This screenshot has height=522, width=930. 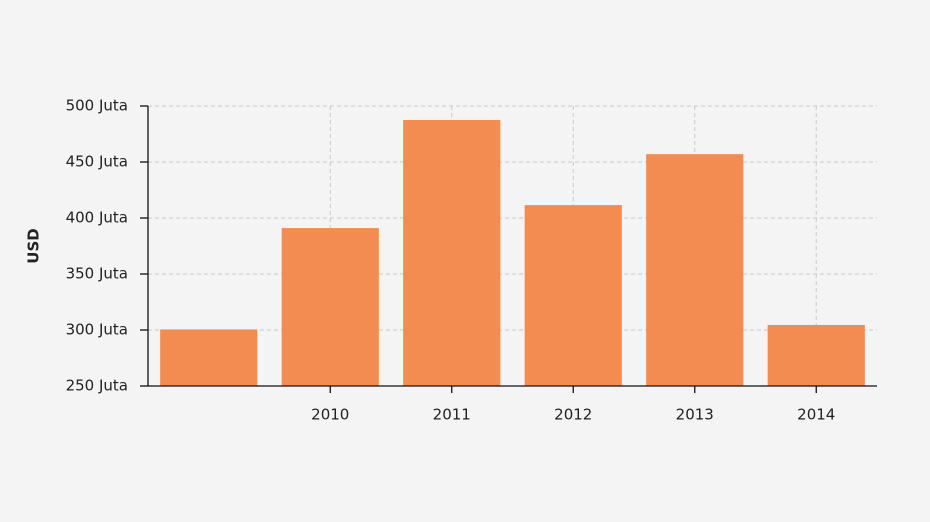 I want to click on y-tick-label: 400 Juta, so click(x=97, y=218).